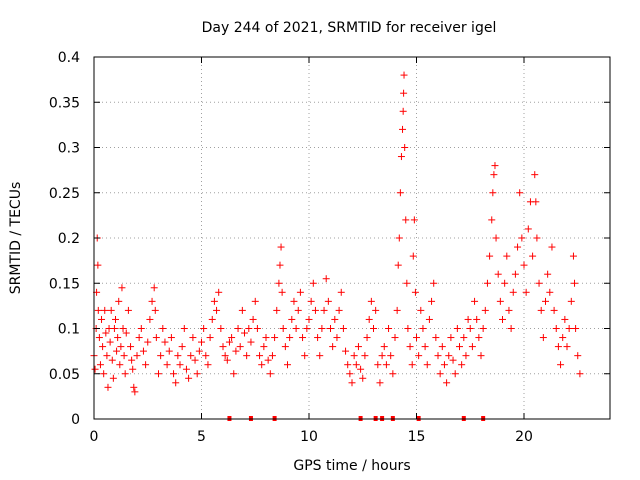  Describe the element at coordinates (69, 149) in the screenshot. I see `y-tick-label: 0.3` at that location.